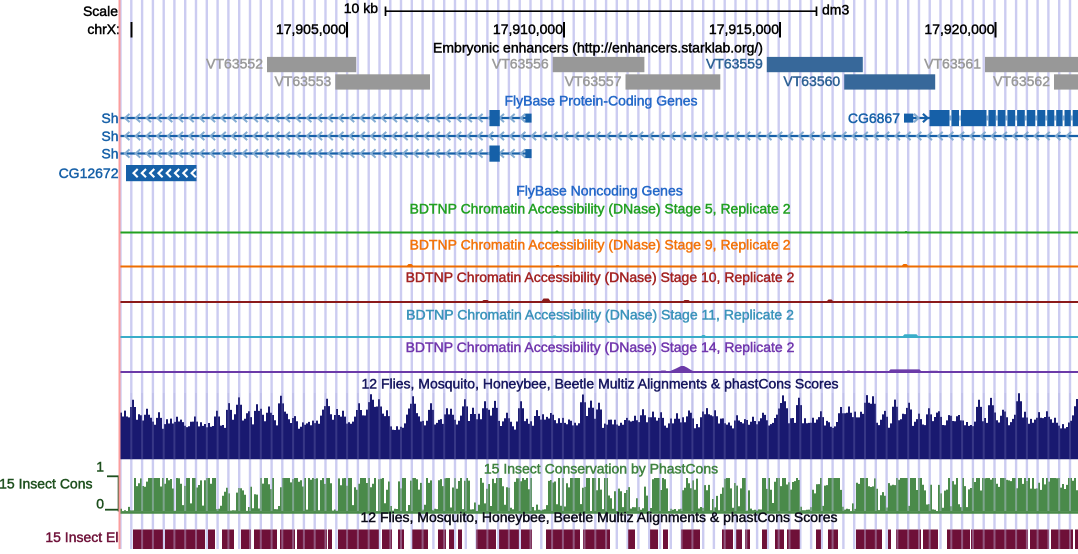 The width and height of the screenshot is (1078, 554). Describe the element at coordinates (89, 173) in the screenshot. I see `svg-text: CG12672` at that location.